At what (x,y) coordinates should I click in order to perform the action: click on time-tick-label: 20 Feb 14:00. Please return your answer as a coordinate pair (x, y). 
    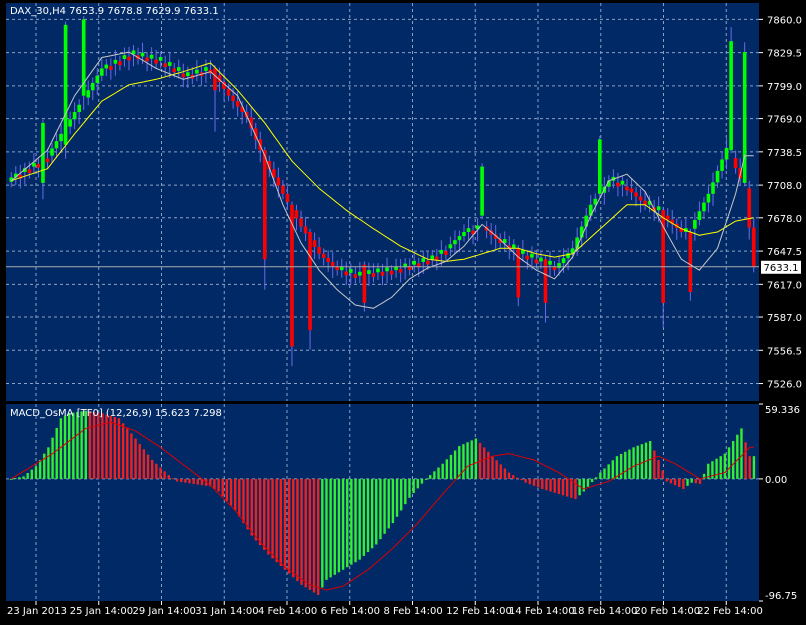
    Looking at the image, I should click on (668, 611).